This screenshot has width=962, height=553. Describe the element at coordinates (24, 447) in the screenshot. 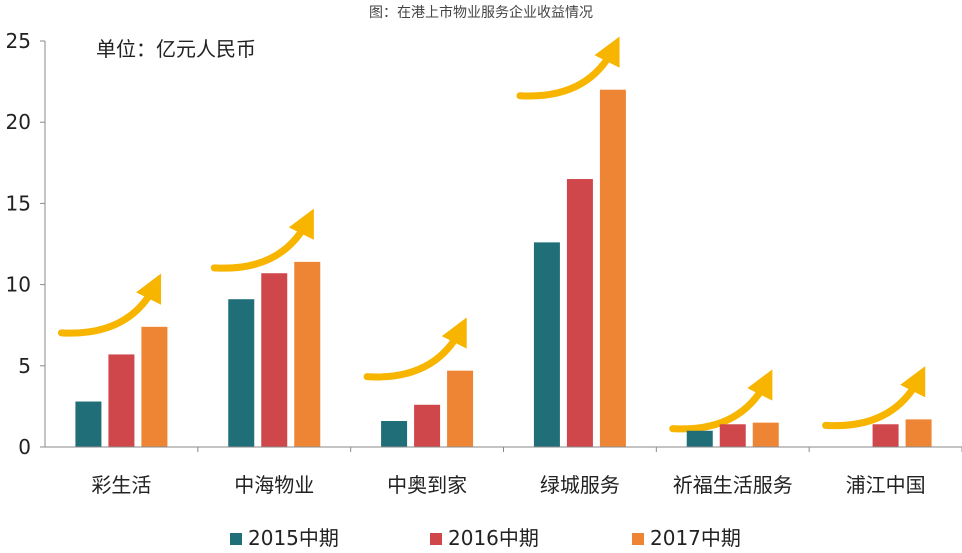

I see `y-tick-label: 0` at that location.